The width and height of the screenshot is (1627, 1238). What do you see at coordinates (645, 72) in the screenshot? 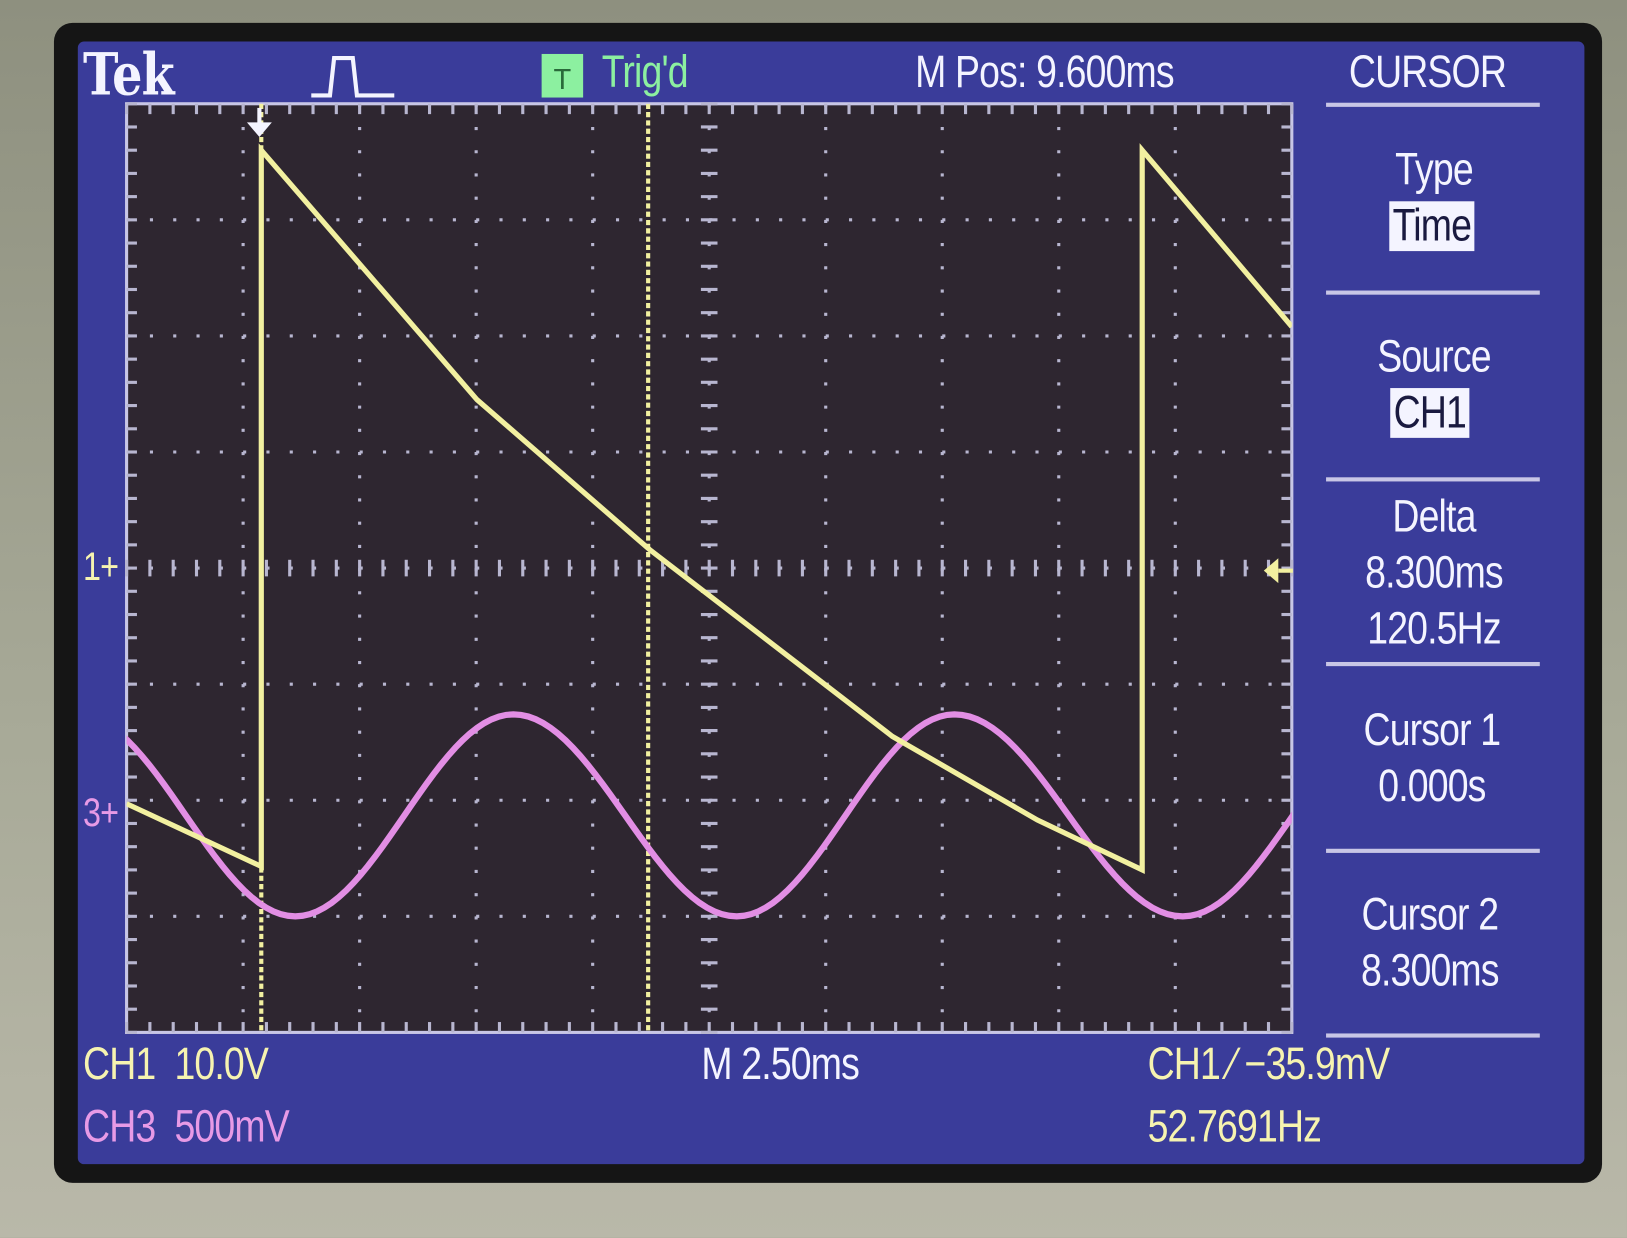
I see `trigger-status: Trig'd` at bounding box center [645, 72].